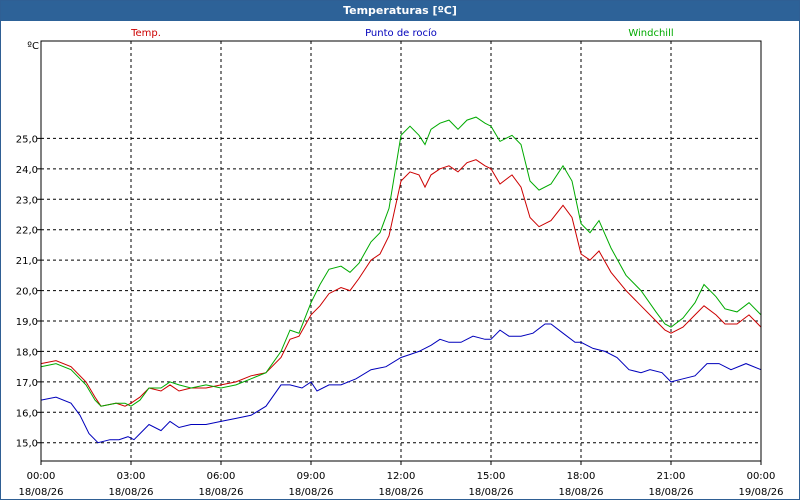 The width and height of the screenshot is (800, 501). I want to click on x-tick-time: 06:00, so click(221, 476).